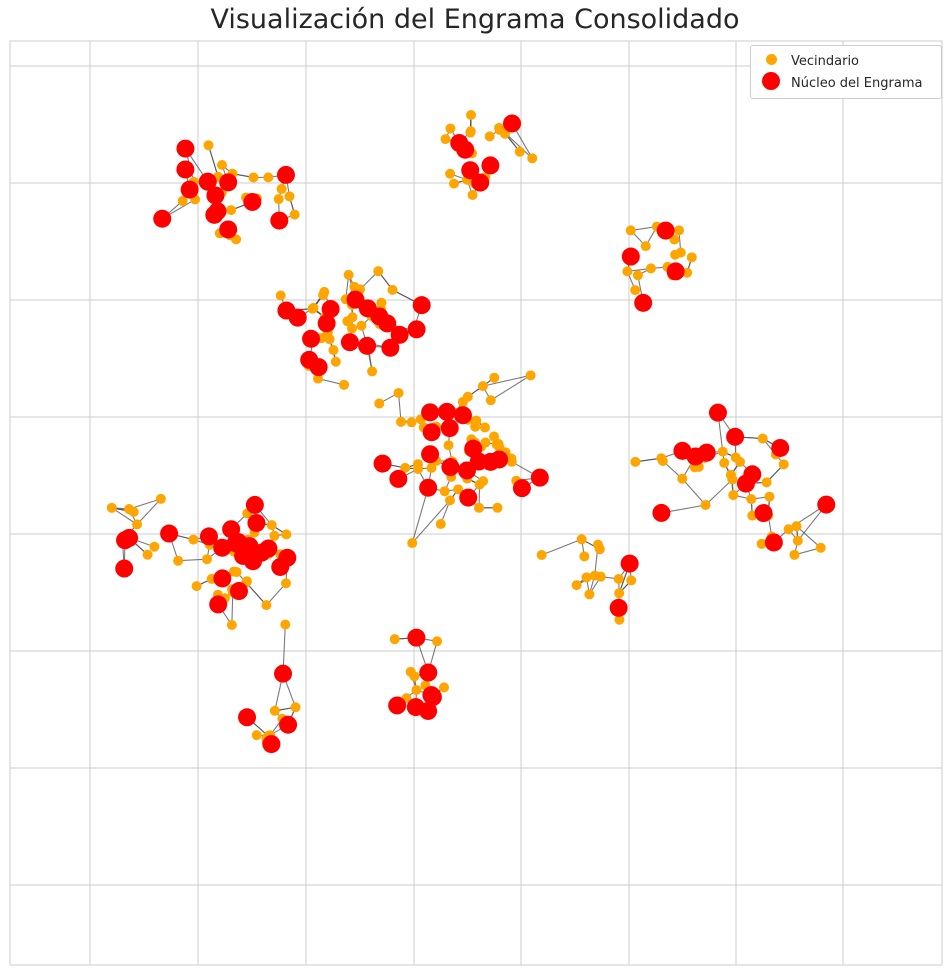 The height and width of the screenshot is (975, 950). I want to click on legend-item-neighborhood: Vecindario, so click(805, 61).